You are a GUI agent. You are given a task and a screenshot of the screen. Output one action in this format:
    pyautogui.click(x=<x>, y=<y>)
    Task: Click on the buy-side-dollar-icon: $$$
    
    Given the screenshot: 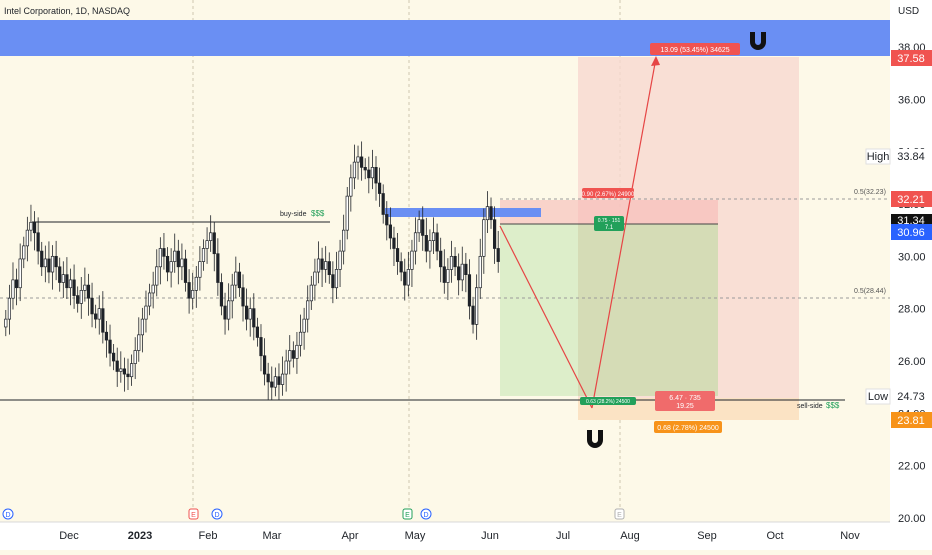 What is the action you would take?
    pyautogui.click(x=318, y=213)
    